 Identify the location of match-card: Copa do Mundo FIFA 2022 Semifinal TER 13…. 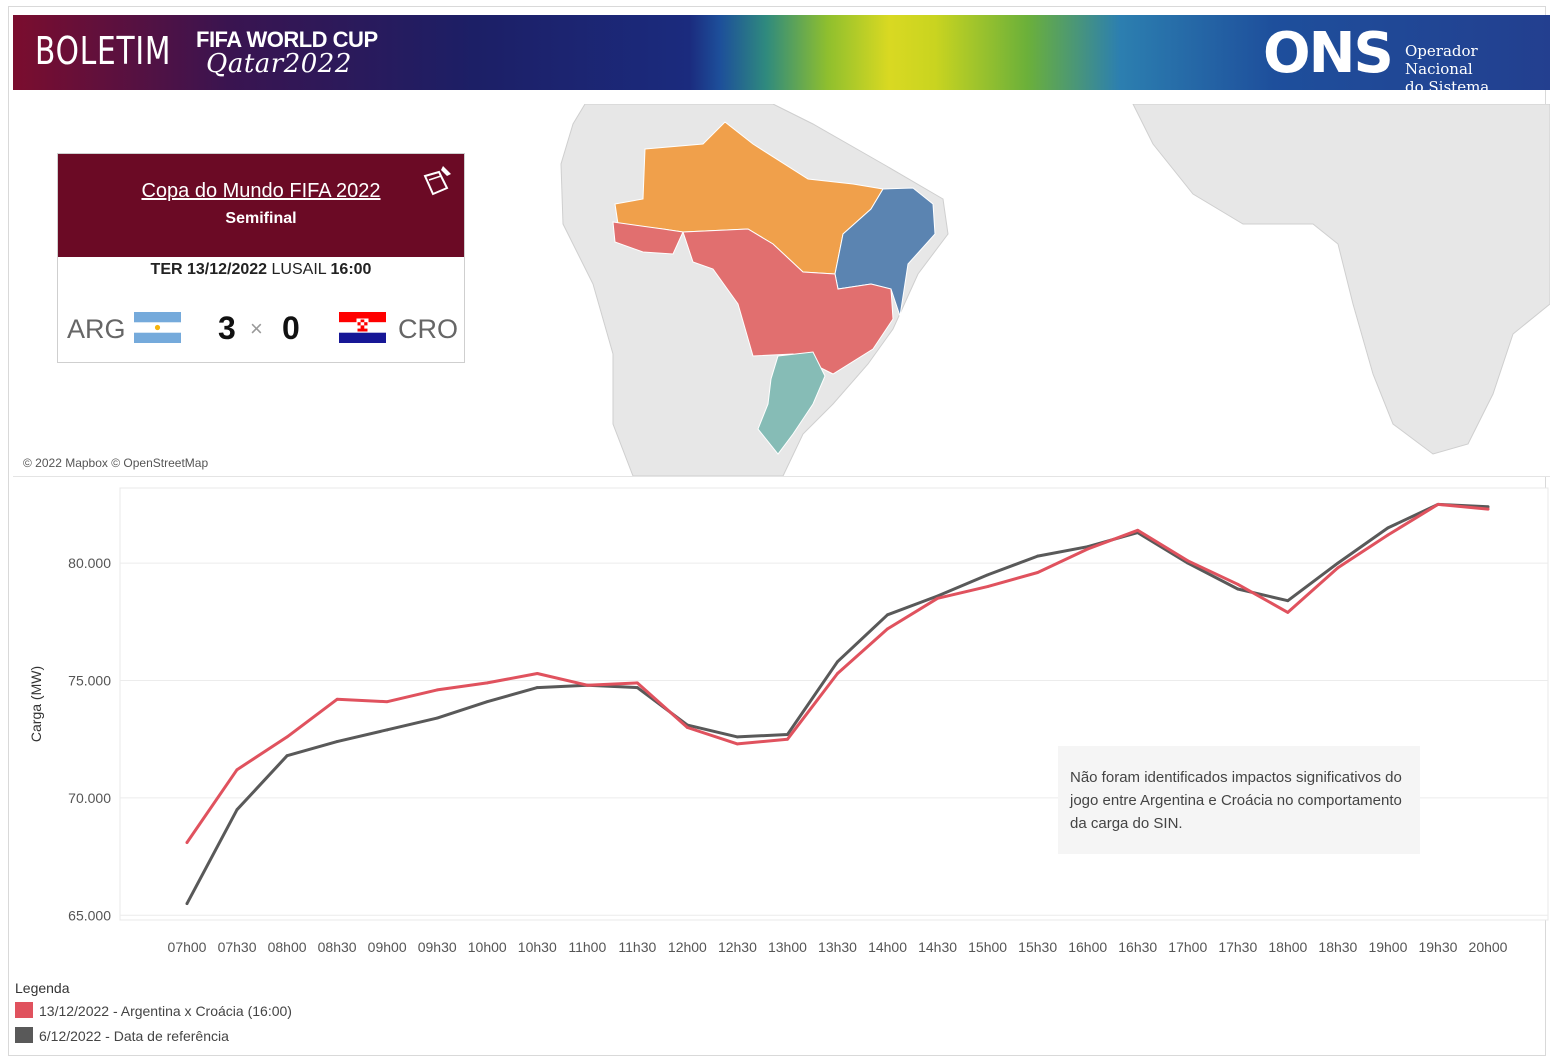
(261, 258).